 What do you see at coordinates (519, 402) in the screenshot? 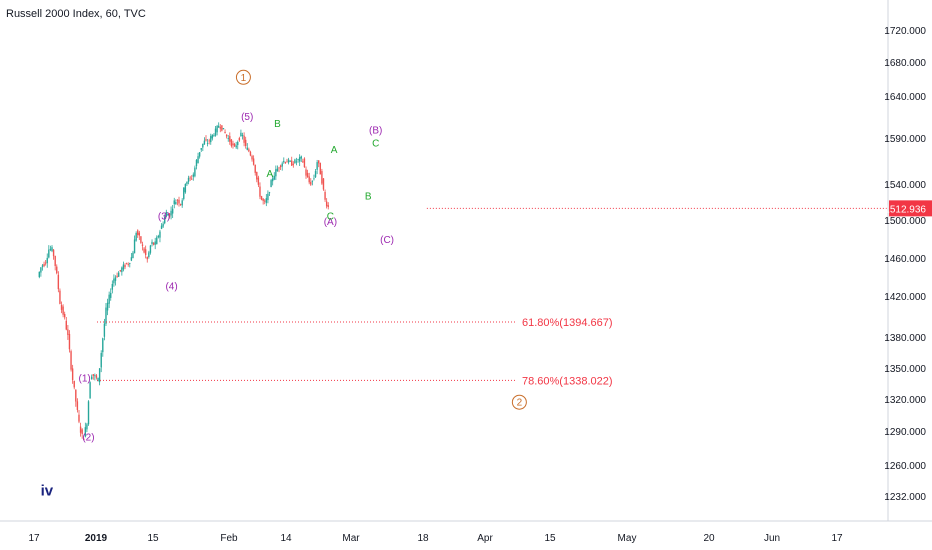
I see `wave-circle` at bounding box center [519, 402].